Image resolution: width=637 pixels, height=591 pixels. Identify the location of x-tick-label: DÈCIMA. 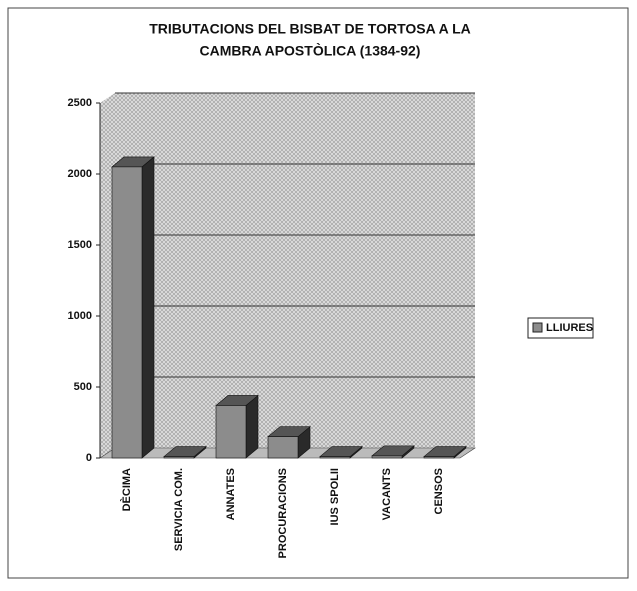
(126, 489).